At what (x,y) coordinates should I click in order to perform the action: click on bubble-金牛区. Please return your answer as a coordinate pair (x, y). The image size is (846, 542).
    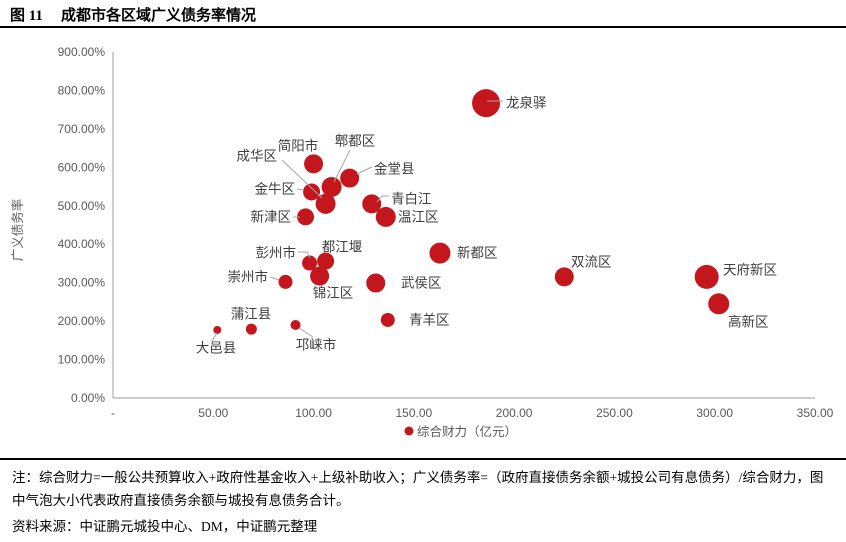
    Looking at the image, I should click on (312, 192).